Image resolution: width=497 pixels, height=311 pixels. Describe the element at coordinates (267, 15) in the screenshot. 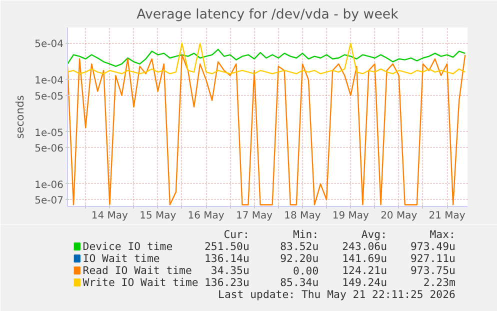

I see `chart-title: Average latency for /dev/vda - by week` at that location.